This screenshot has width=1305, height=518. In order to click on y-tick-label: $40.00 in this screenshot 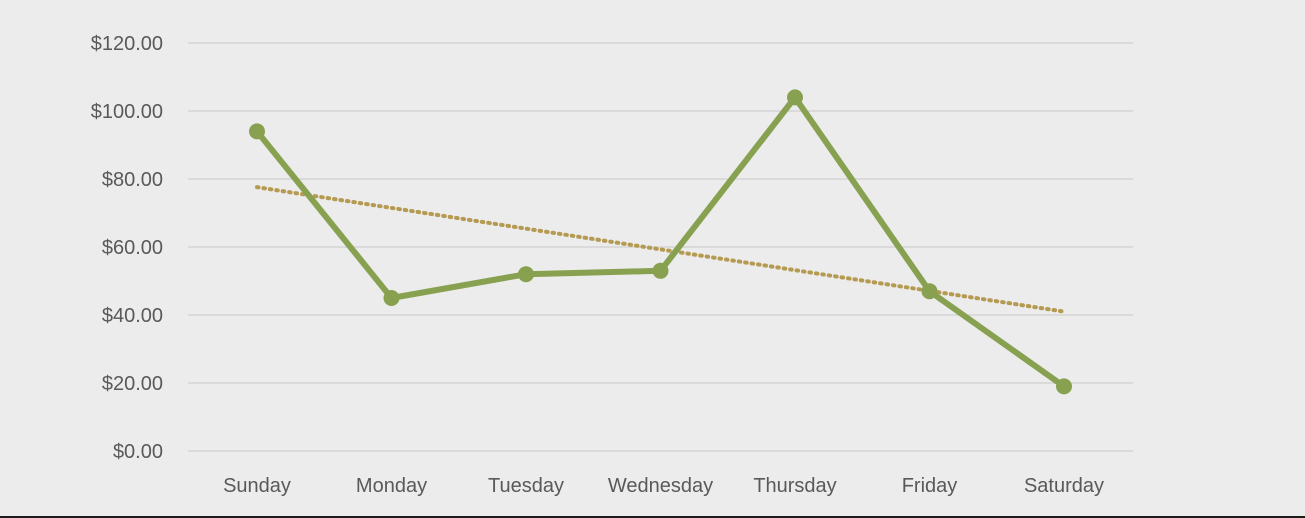, I will do `click(132, 316)`.